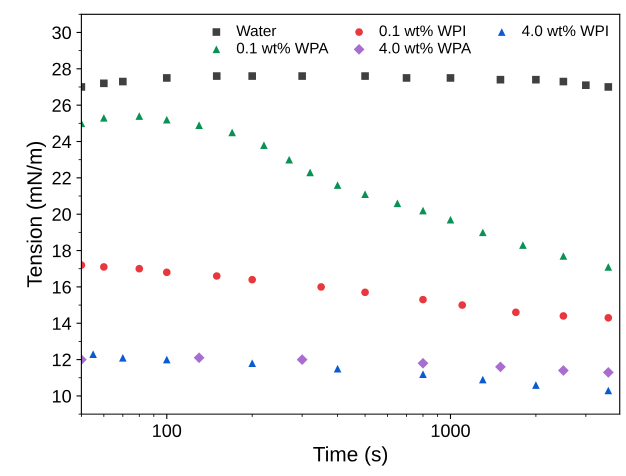  I want to click on y-tick-label: 20, so click(61, 214).